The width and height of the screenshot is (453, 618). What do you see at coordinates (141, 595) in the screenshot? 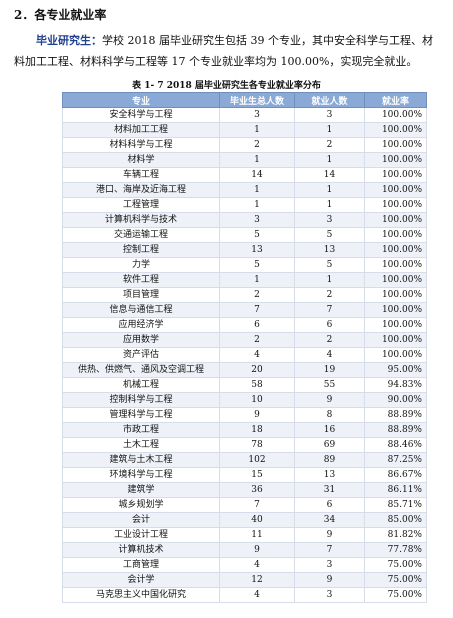
I see `cell-major: 马克思主义中国化研究` at bounding box center [141, 595].